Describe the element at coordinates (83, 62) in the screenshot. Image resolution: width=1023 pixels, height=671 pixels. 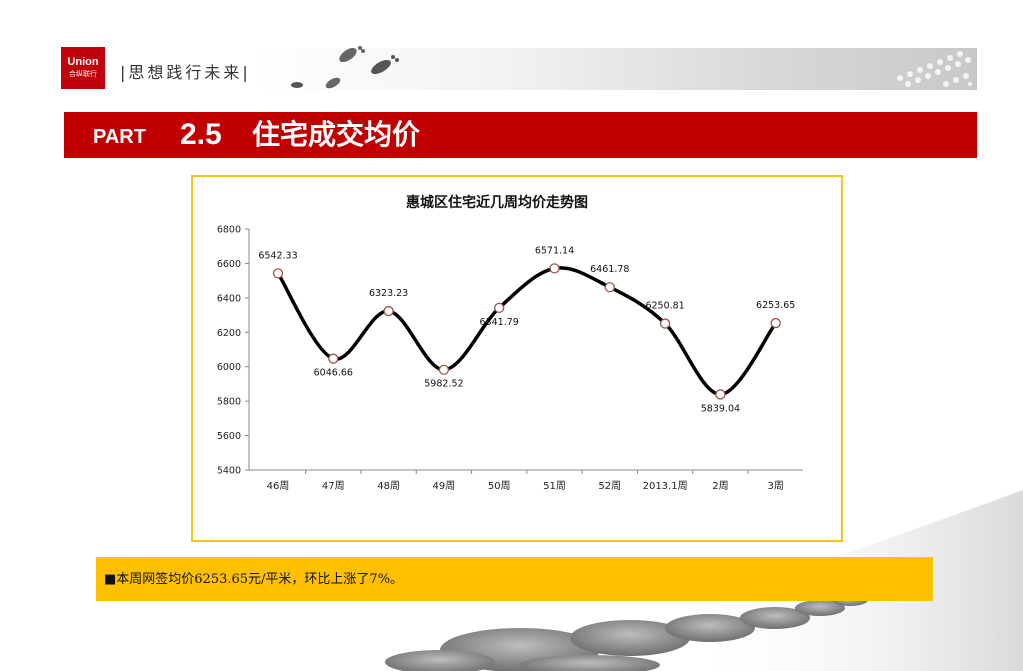
I see `logo-line1: Union` at that location.